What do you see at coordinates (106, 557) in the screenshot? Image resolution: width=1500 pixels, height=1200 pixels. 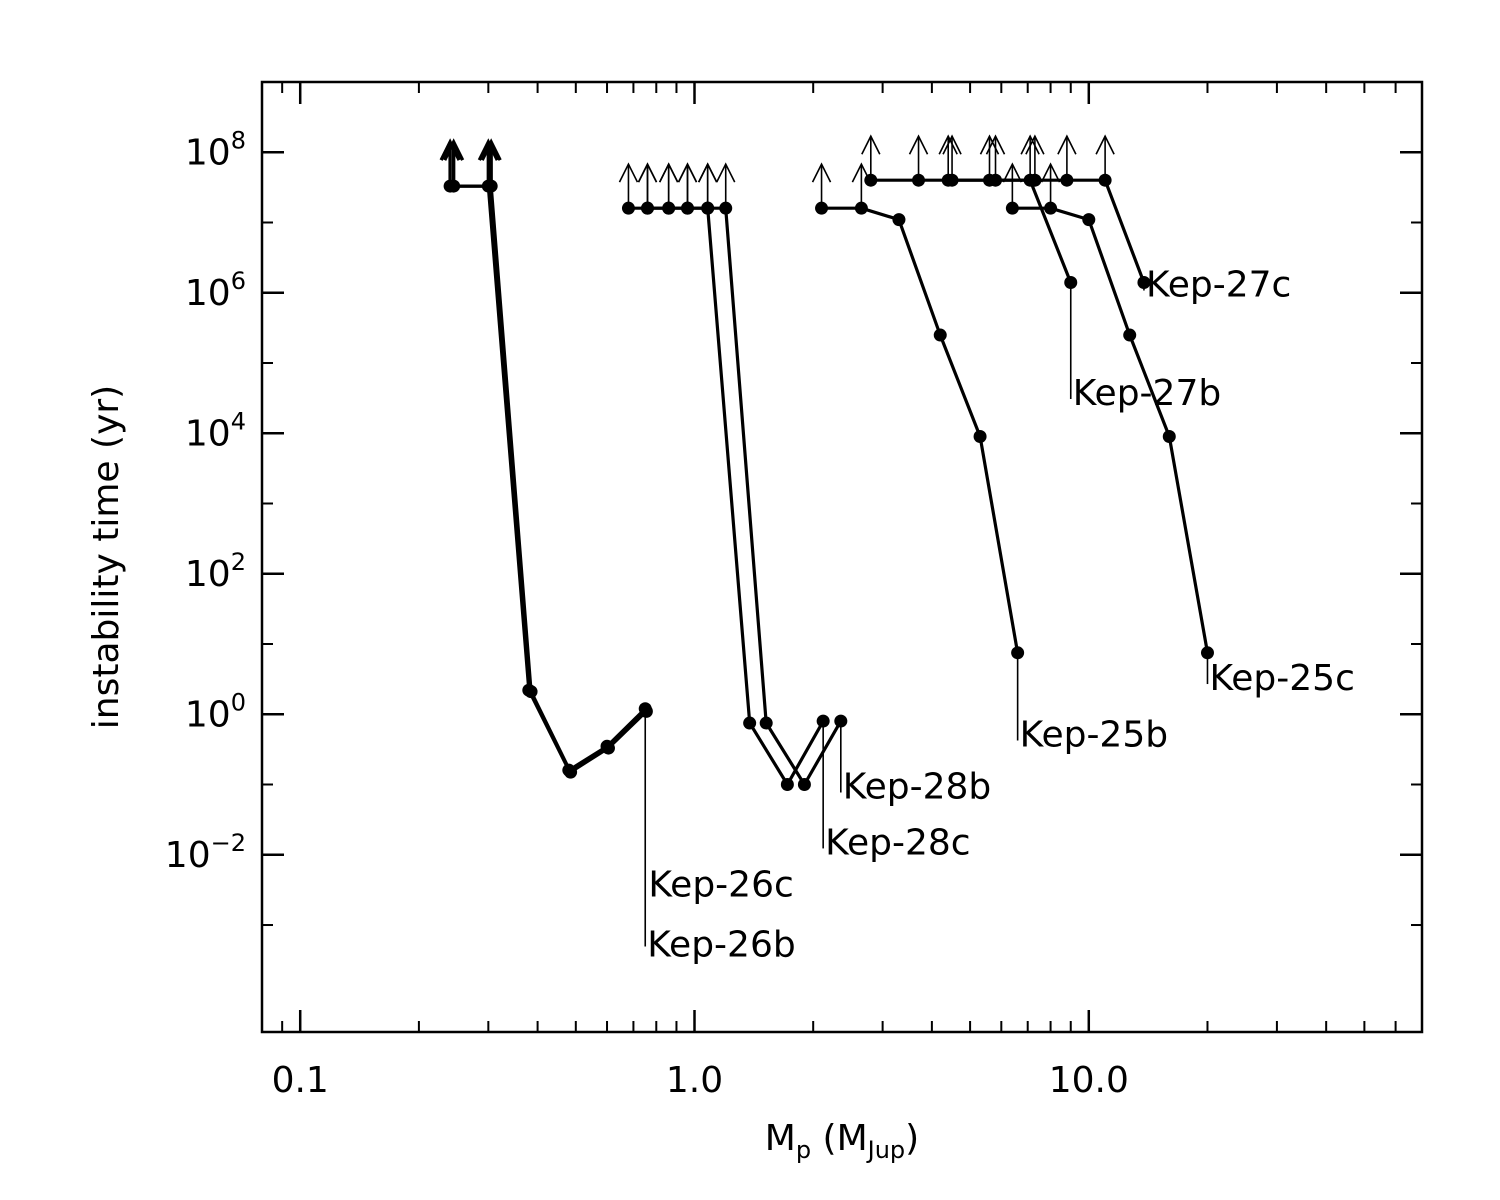 I see `y-axis-title: instability time (yr)` at bounding box center [106, 557].